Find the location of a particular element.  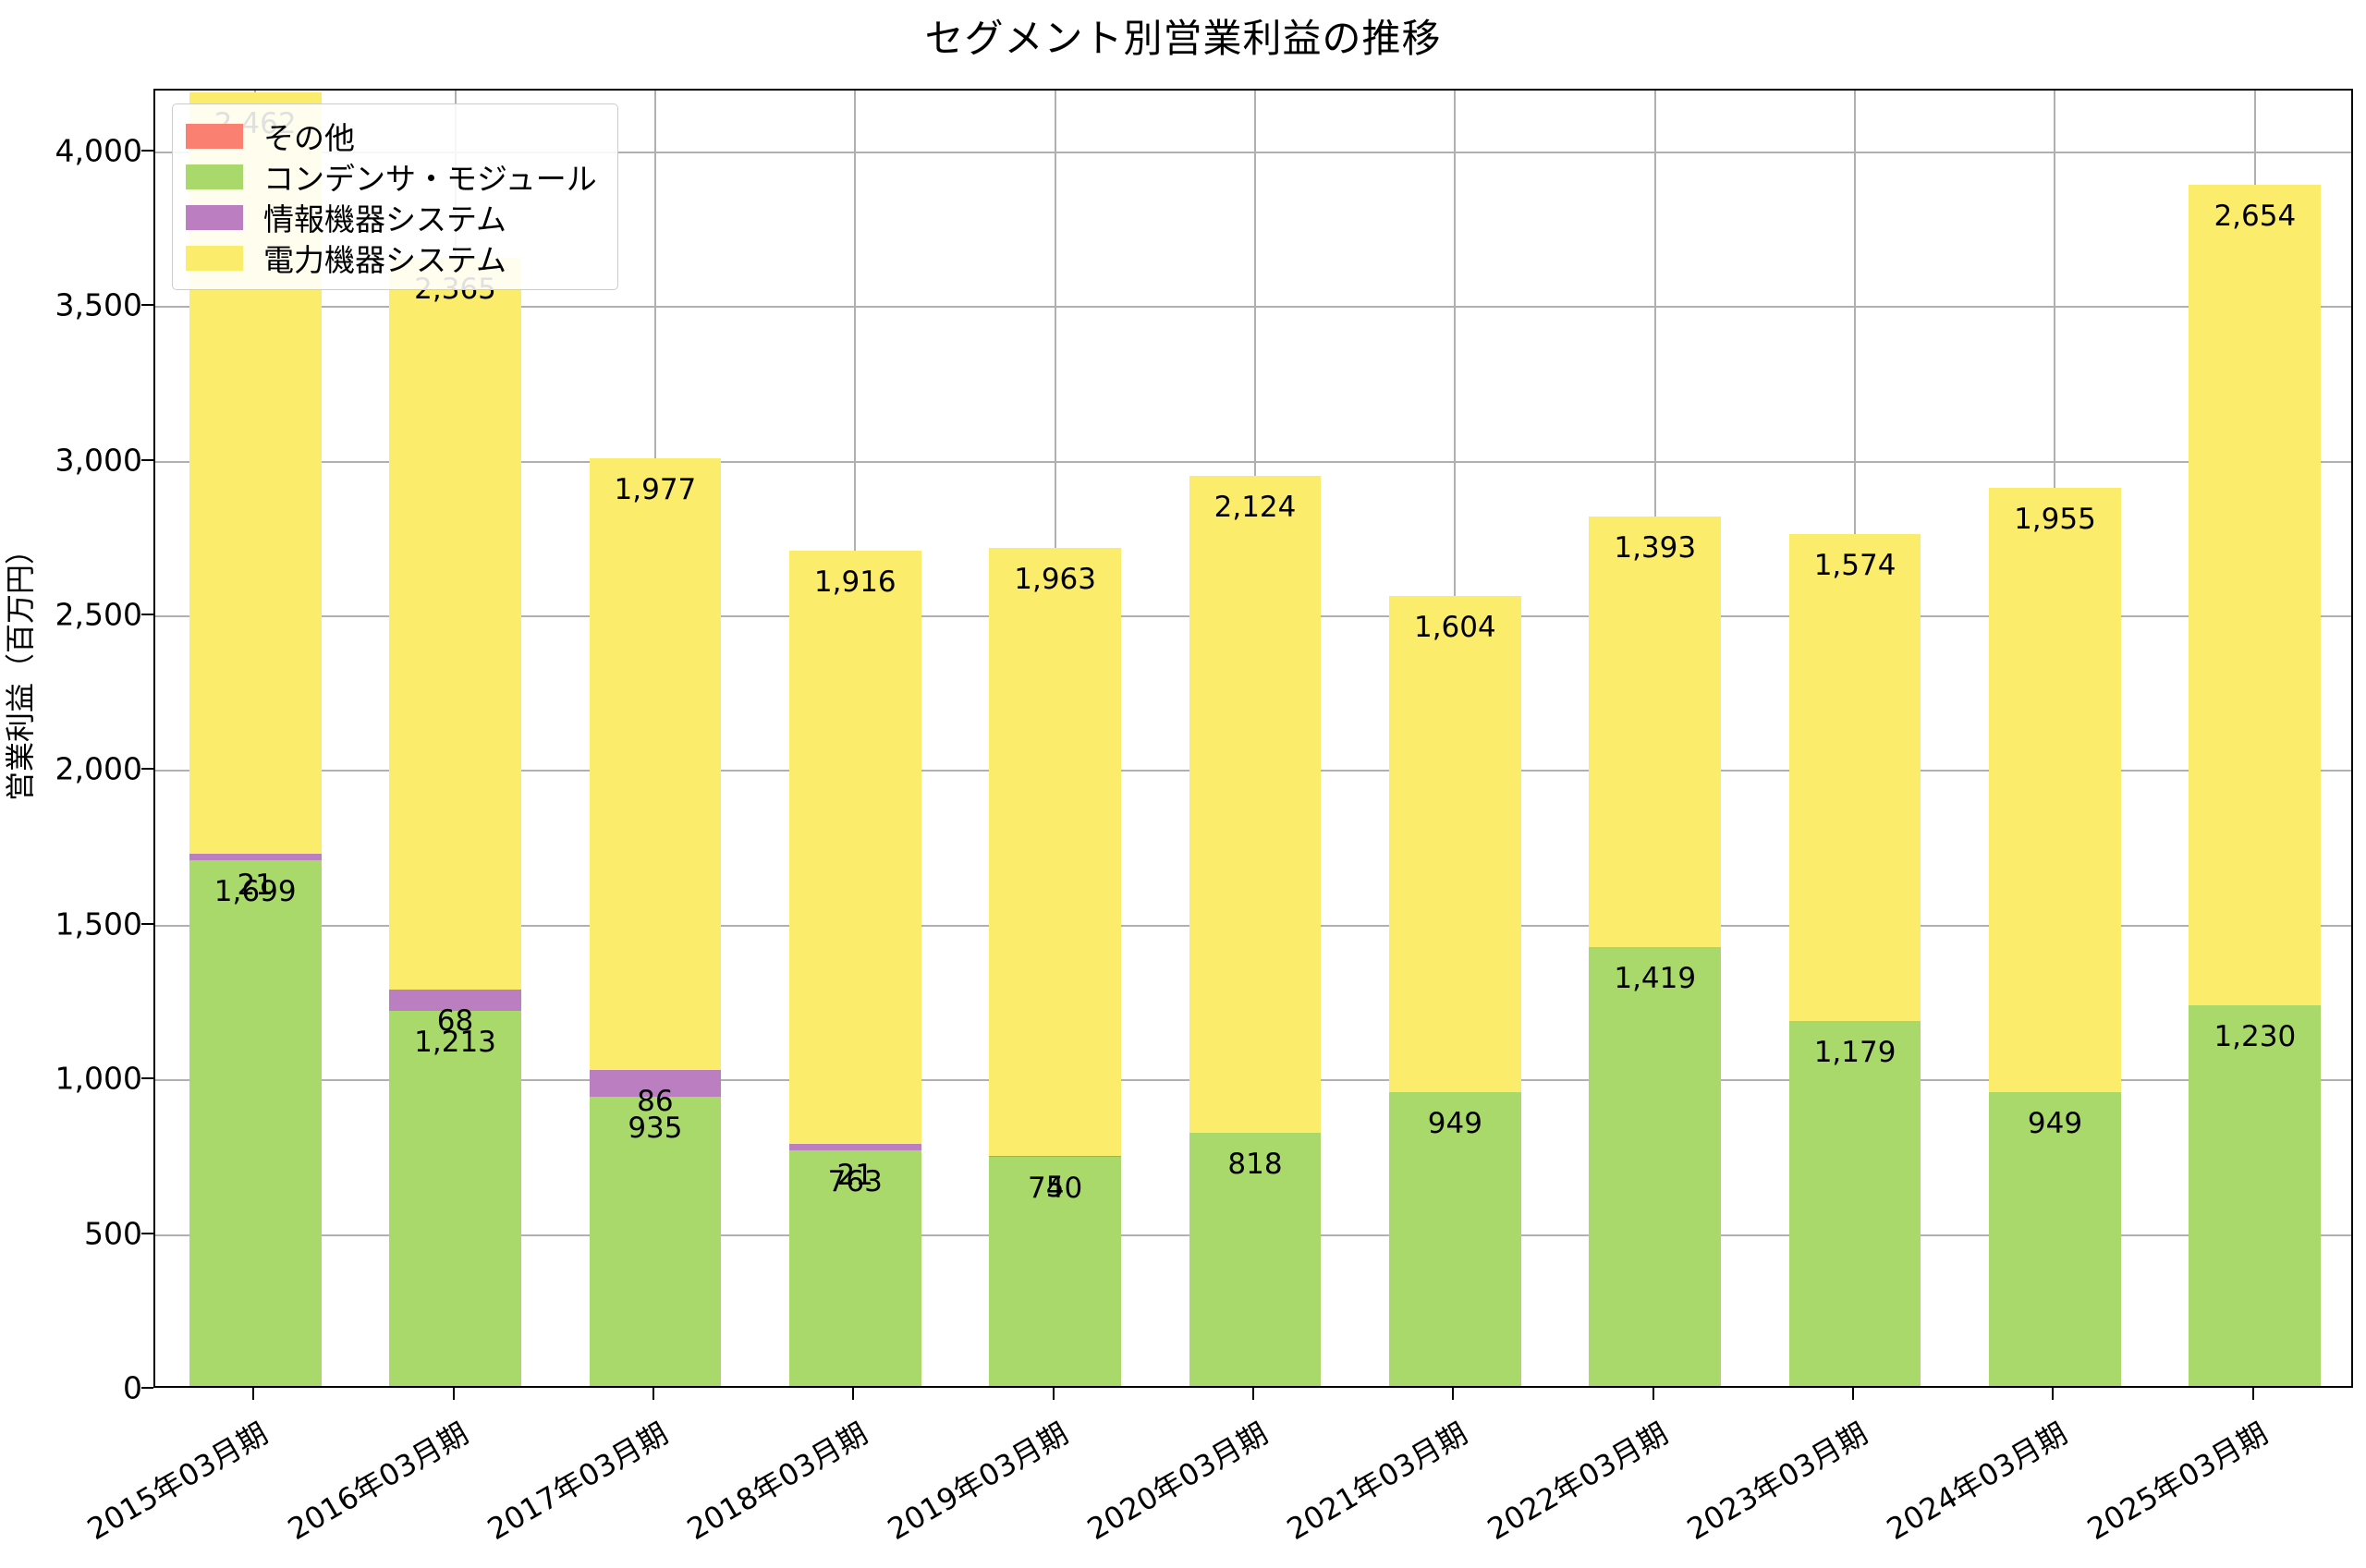

y-axis-tick-label: 3,500 is located at coordinates (98, 304).